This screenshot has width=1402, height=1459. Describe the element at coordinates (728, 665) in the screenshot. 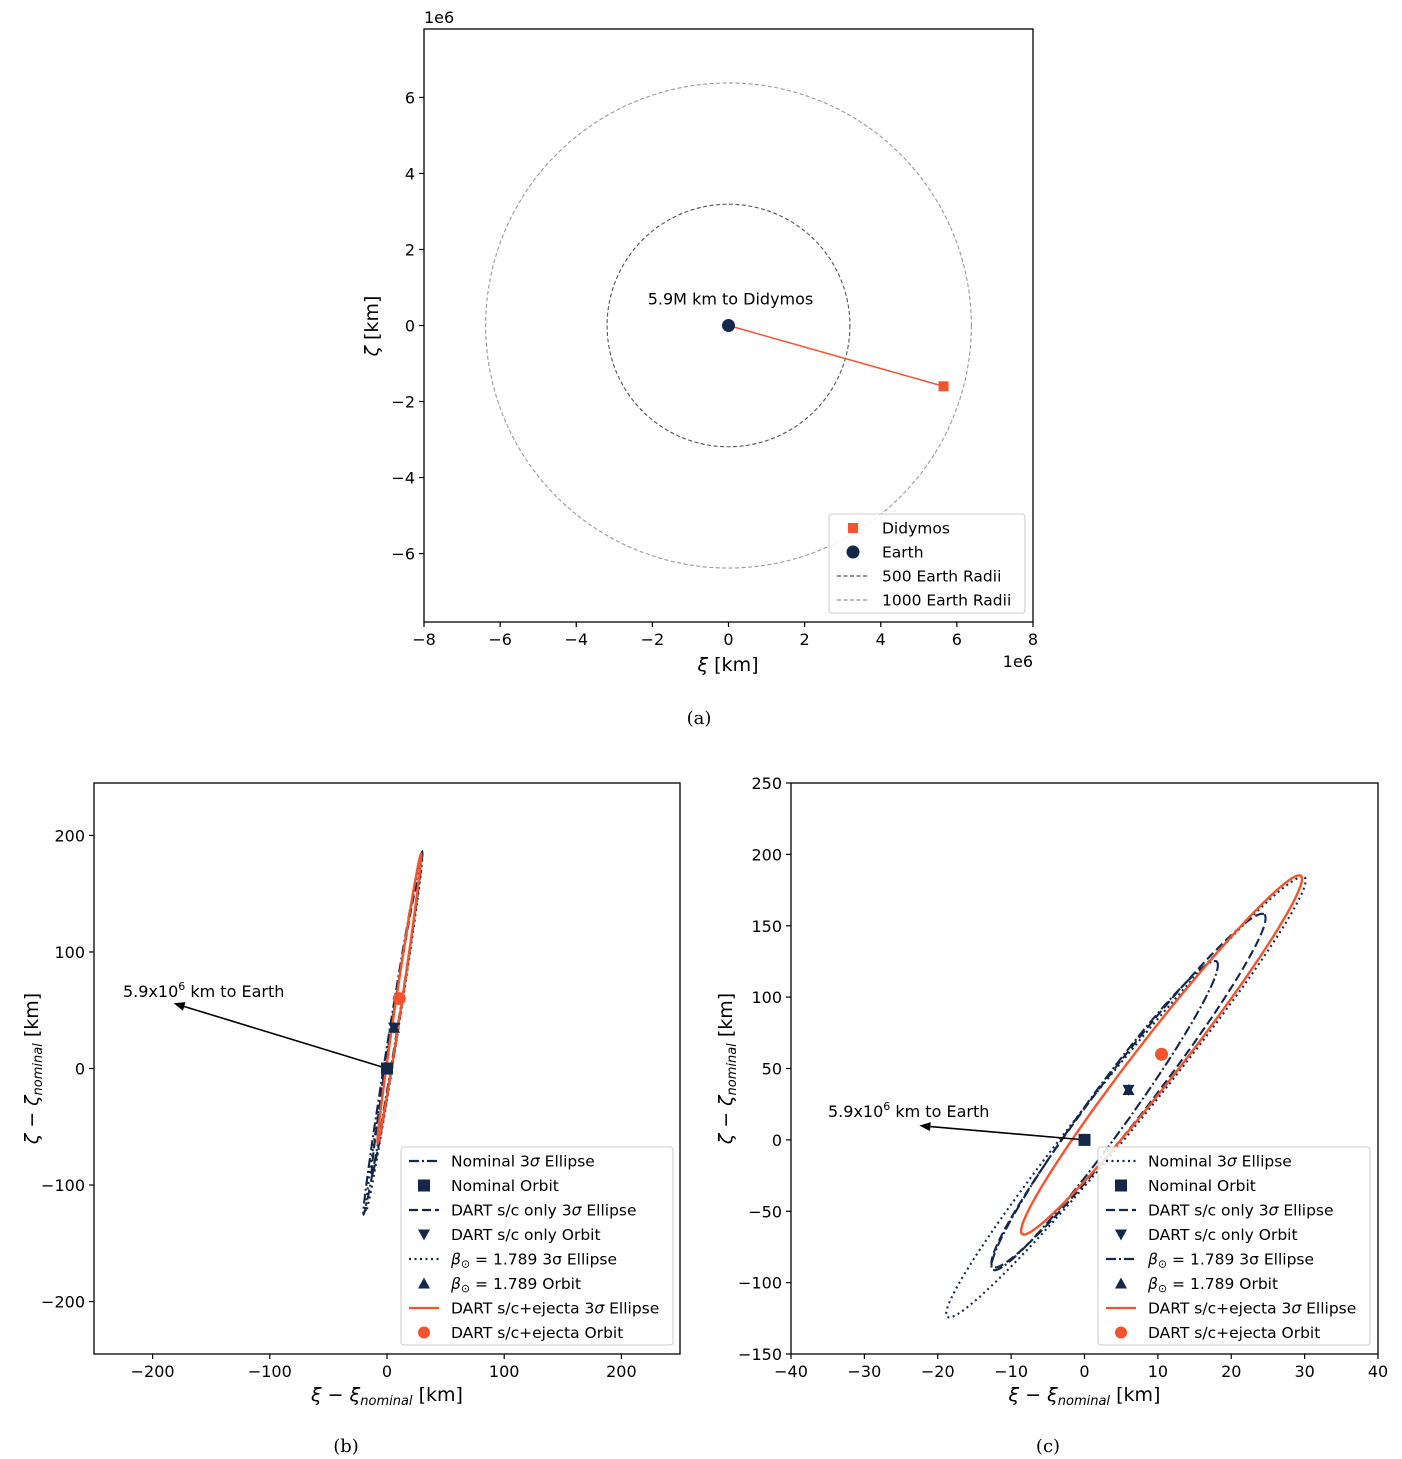

I see `x-axis-label: ξ [km]` at that location.